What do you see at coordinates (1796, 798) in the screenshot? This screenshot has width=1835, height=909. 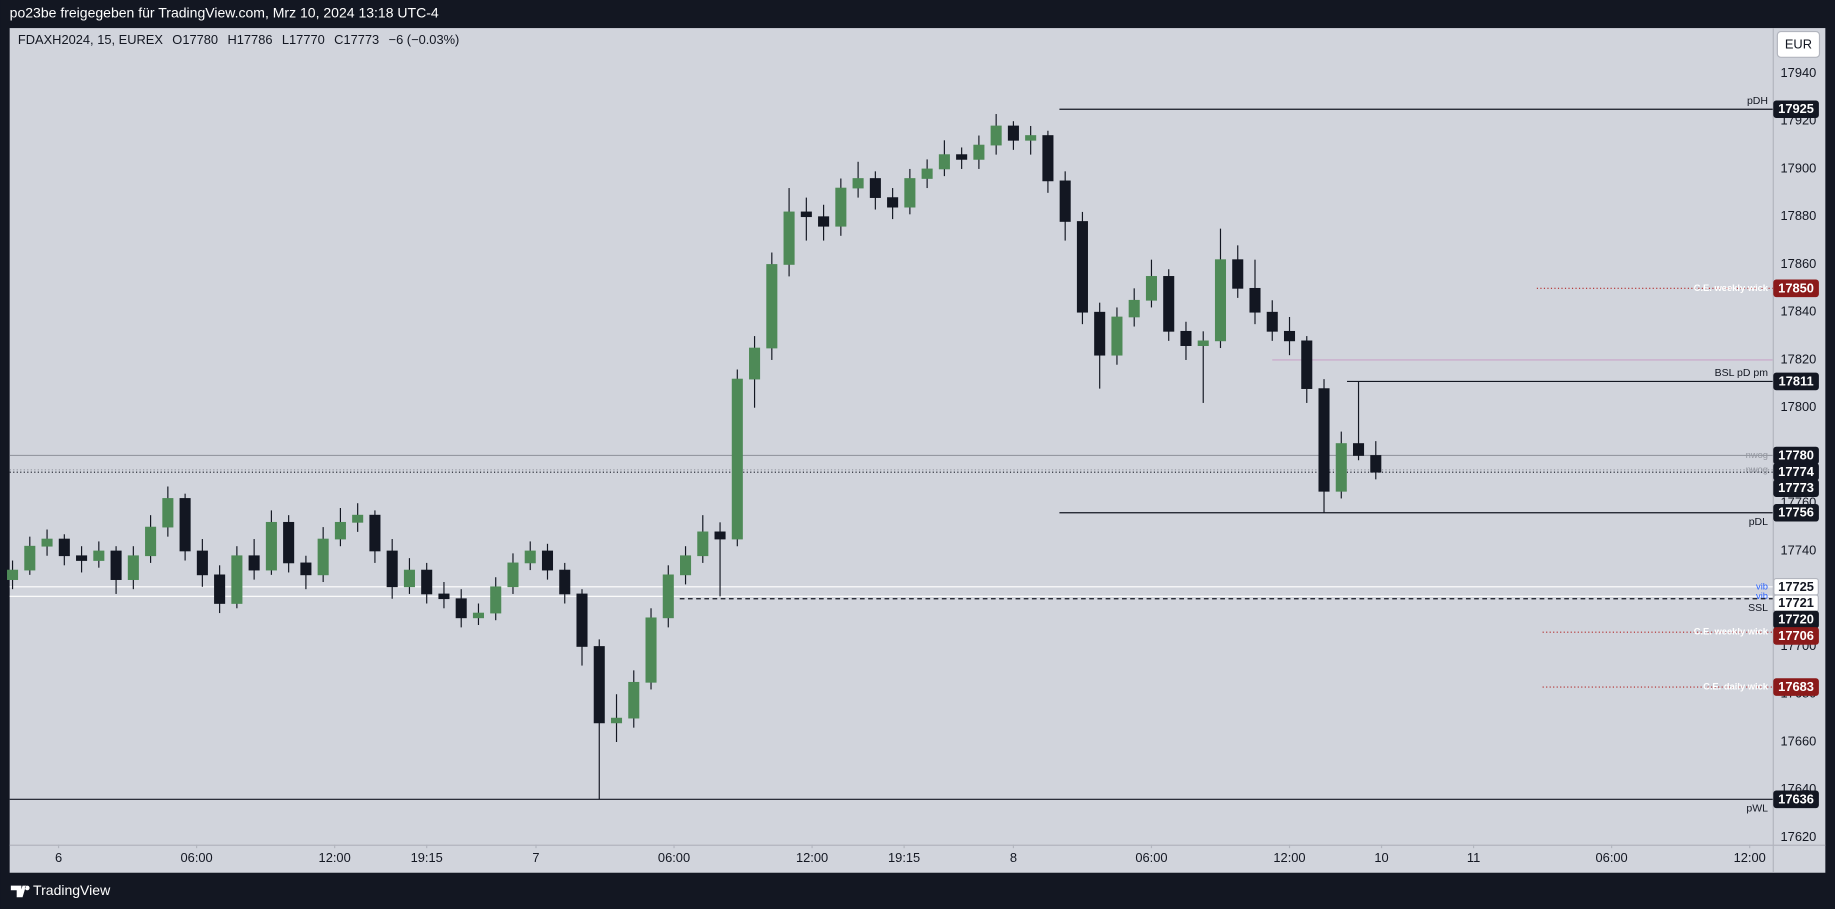 I see `price-badge-label: 17636` at bounding box center [1796, 798].